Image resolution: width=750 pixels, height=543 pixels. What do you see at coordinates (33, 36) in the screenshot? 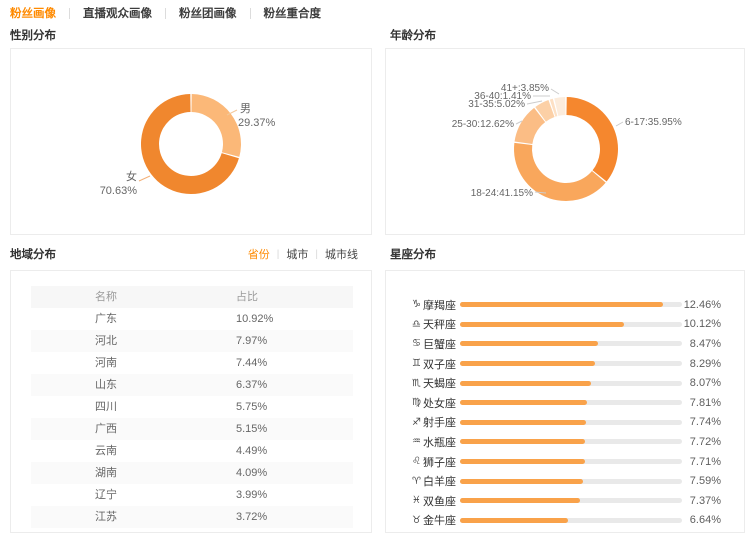
I see `gender-section-title: 性别分布` at bounding box center [33, 36].